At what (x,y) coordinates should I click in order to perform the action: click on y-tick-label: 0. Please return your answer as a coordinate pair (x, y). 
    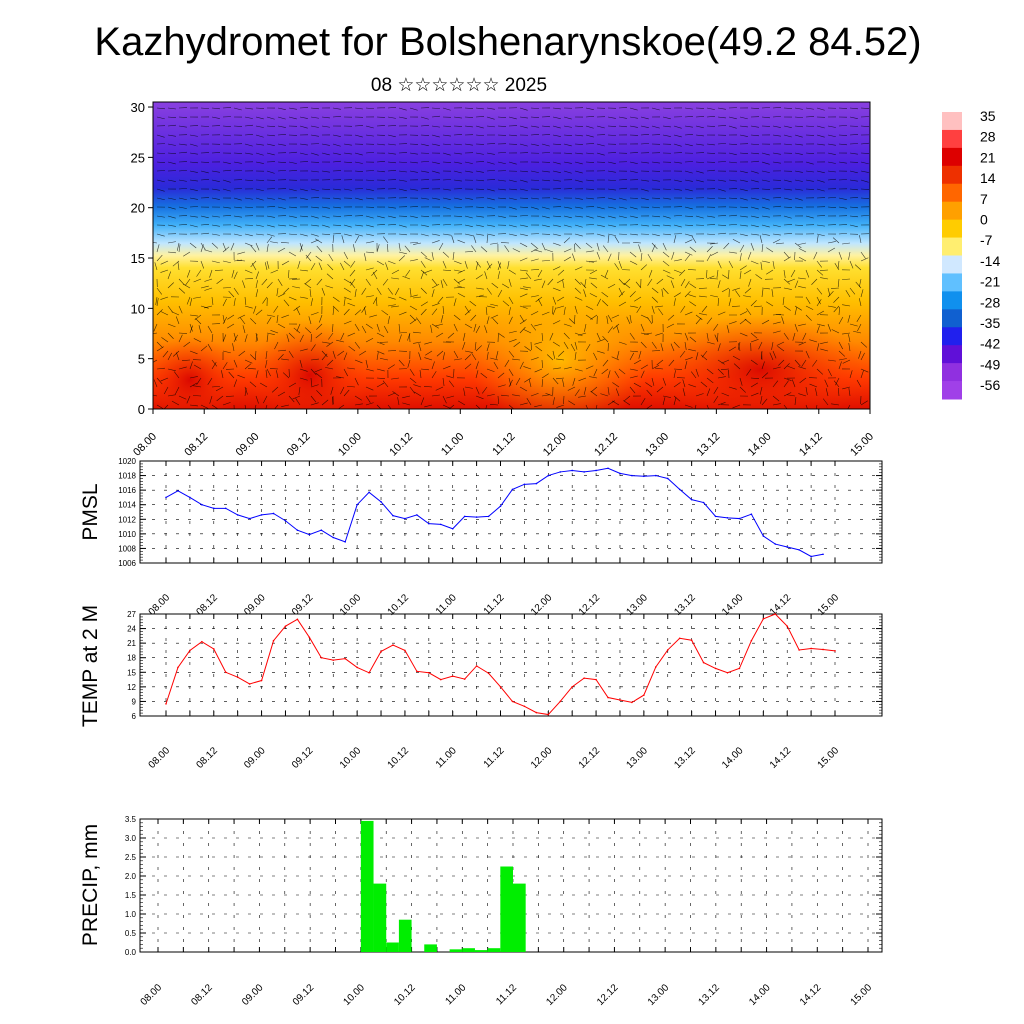
    Looking at the image, I should click on (141, 409).